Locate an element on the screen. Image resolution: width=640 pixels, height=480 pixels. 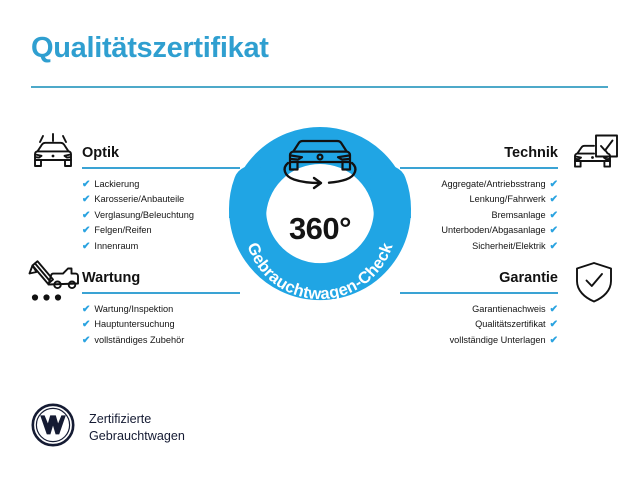
list-item: Bremsanlage ✔ is located at coordinates (479, 216).